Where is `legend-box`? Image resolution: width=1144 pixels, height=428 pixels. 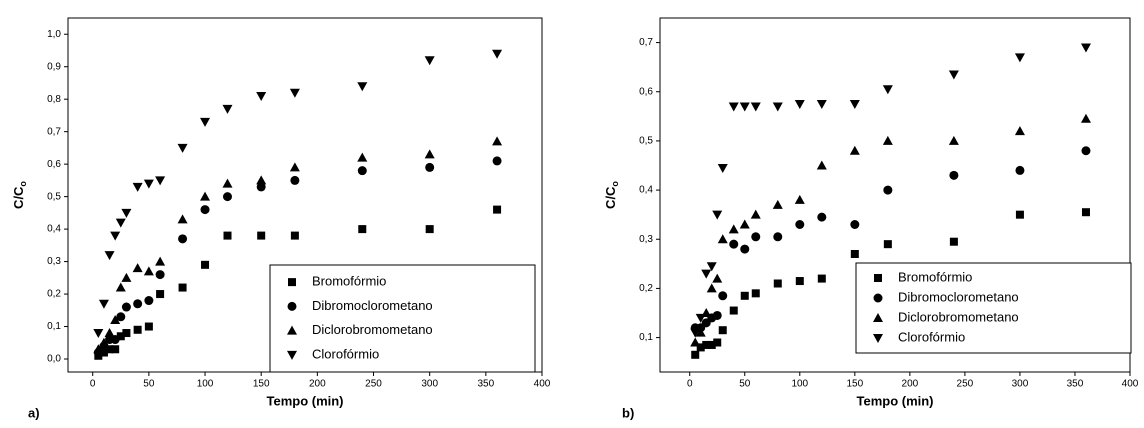
legend-box is located at coordinates (402, 318).